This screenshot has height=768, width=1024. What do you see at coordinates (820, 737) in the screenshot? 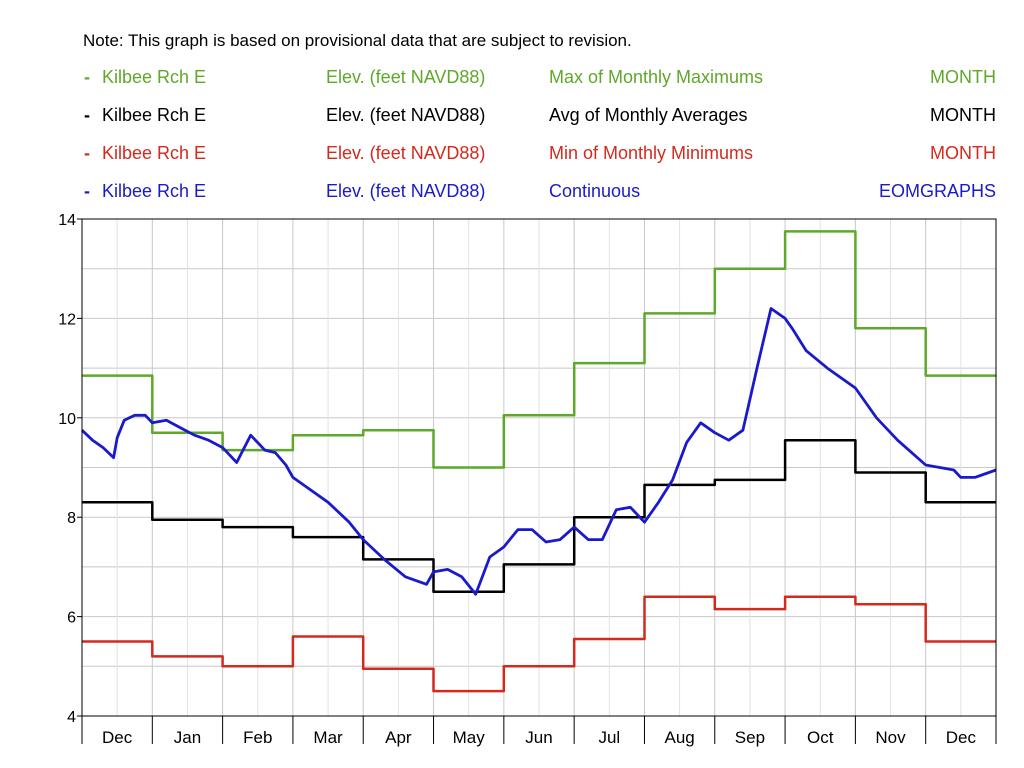
I see `x-tick-label: Oct` at bounding box center [820, 737].